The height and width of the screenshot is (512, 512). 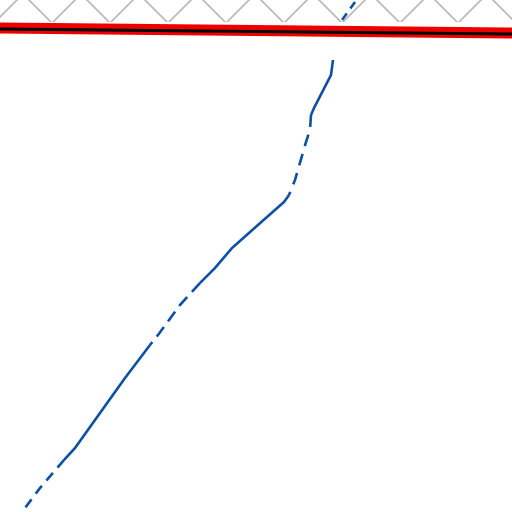 I want to click on hatched-area, so click(x=256, y=11).